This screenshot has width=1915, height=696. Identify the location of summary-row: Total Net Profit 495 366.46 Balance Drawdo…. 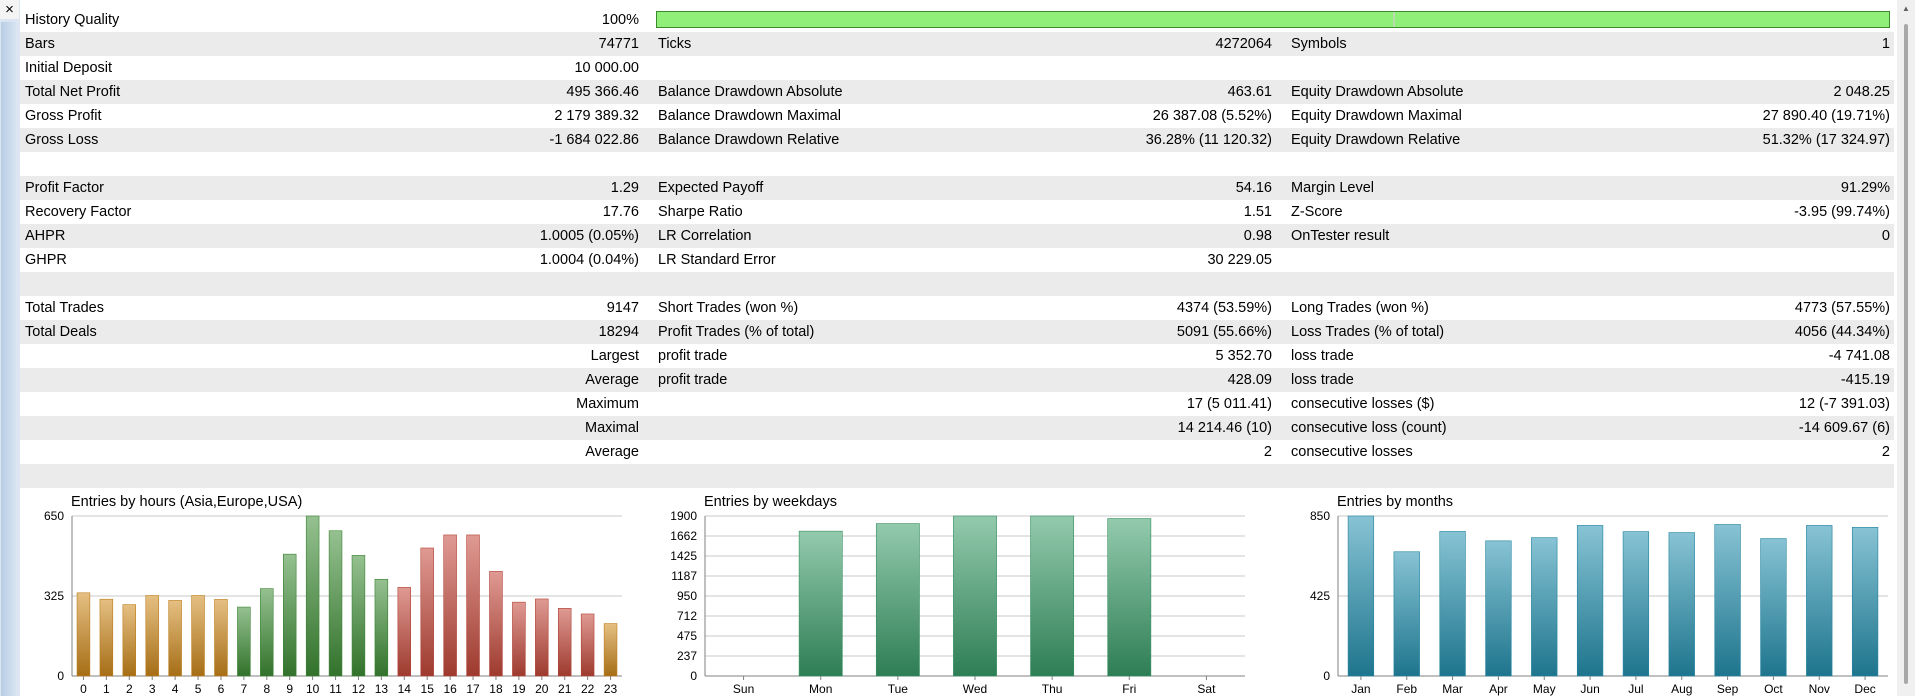
(957, 92).